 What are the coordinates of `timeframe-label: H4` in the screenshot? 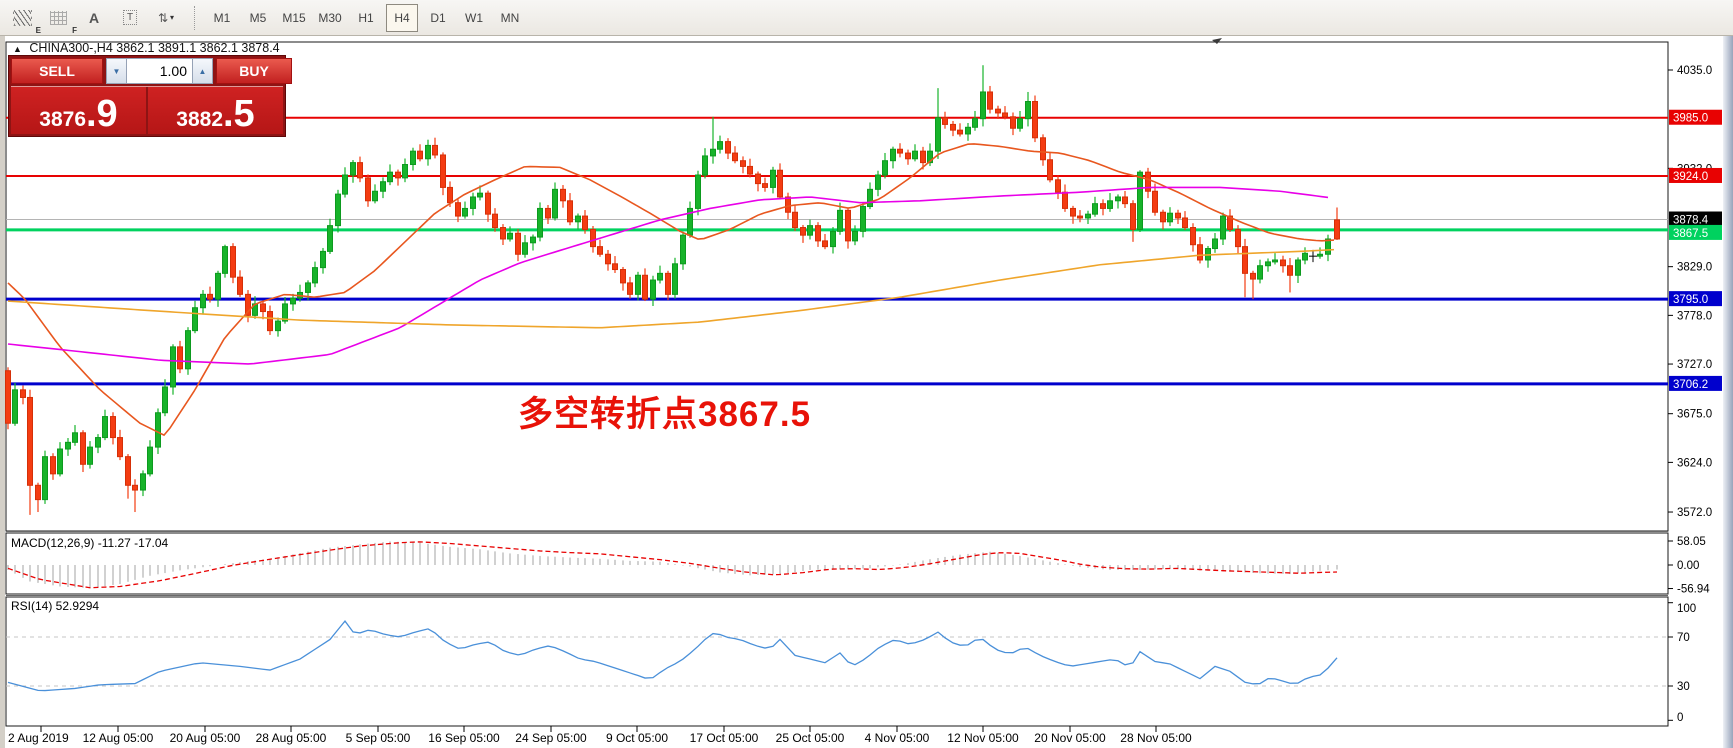 It's located at (402, 17).